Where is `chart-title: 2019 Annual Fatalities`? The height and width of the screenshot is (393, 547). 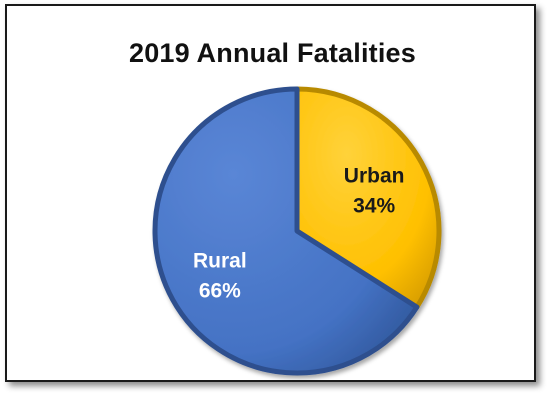
chart-title: 2019 Annual Fatalities is located at coordinates (272, 53).